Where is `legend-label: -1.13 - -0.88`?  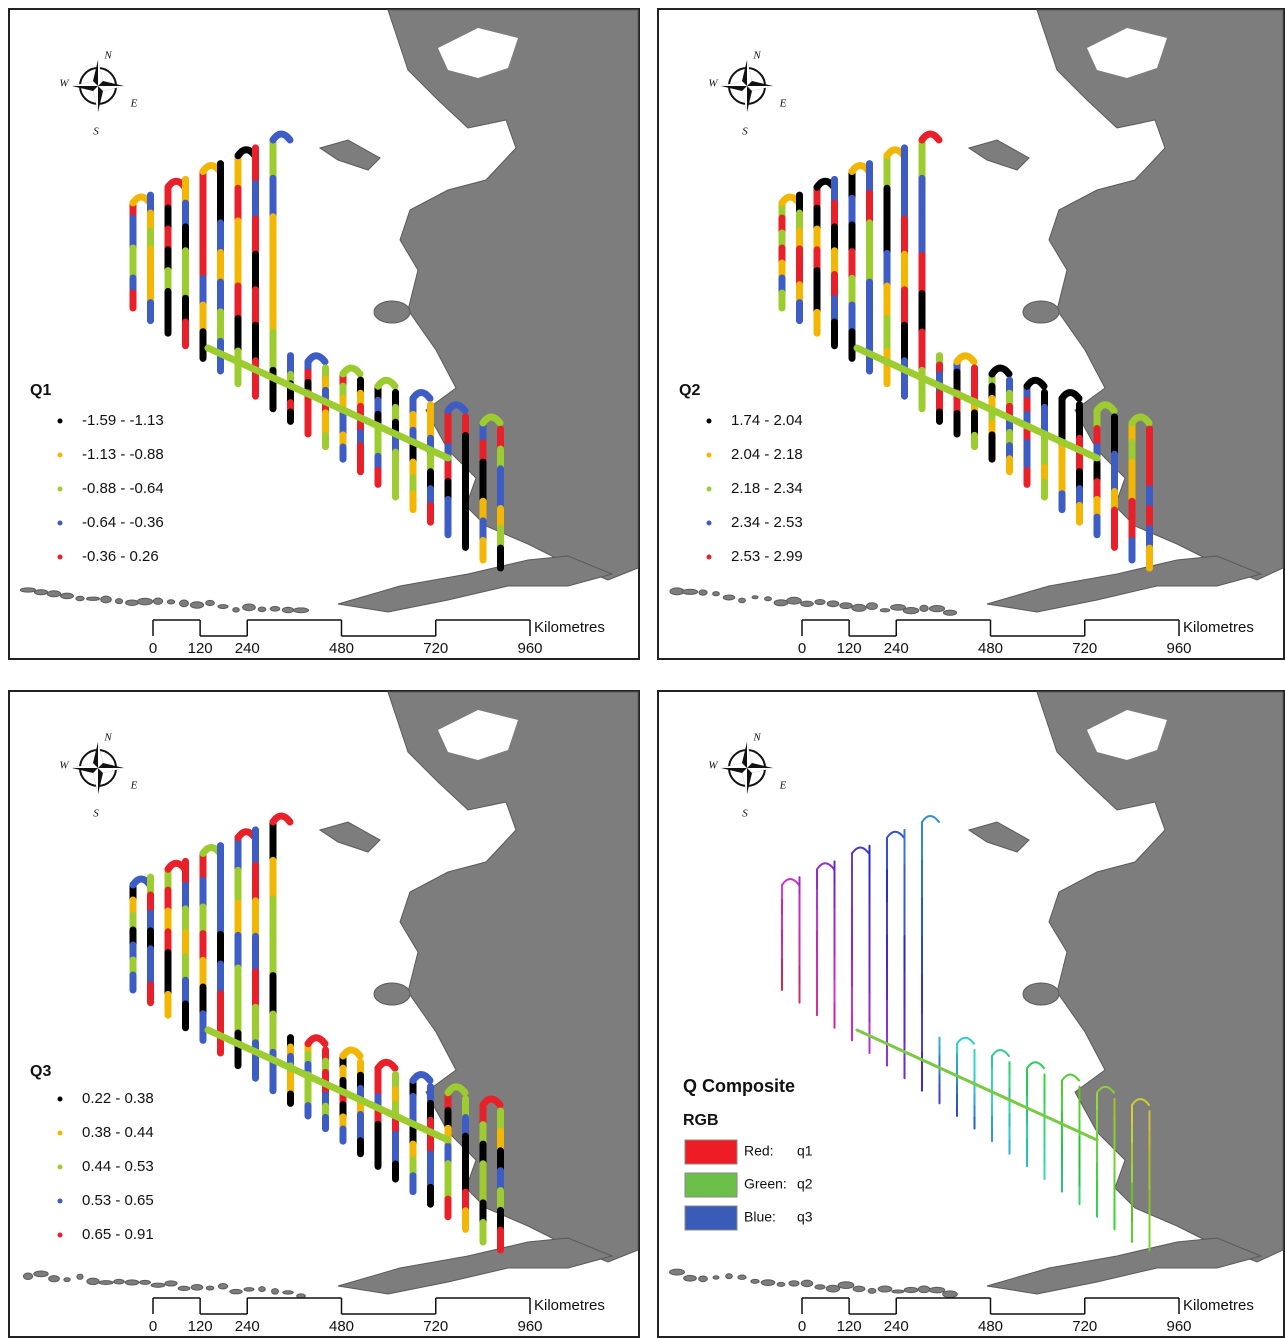
legend-label: -1.13 - -0.88 is located at coordinates (123, 454).